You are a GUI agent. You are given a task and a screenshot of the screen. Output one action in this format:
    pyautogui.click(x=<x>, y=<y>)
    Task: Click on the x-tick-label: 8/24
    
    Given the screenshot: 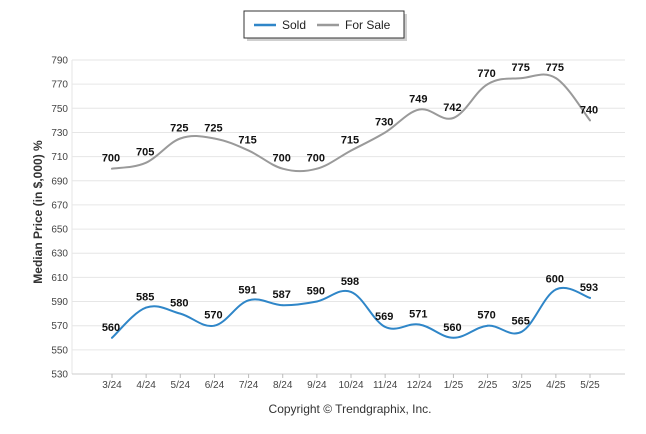 What is the action you would take?
    pyautogui.click(x=283, y=385)
    